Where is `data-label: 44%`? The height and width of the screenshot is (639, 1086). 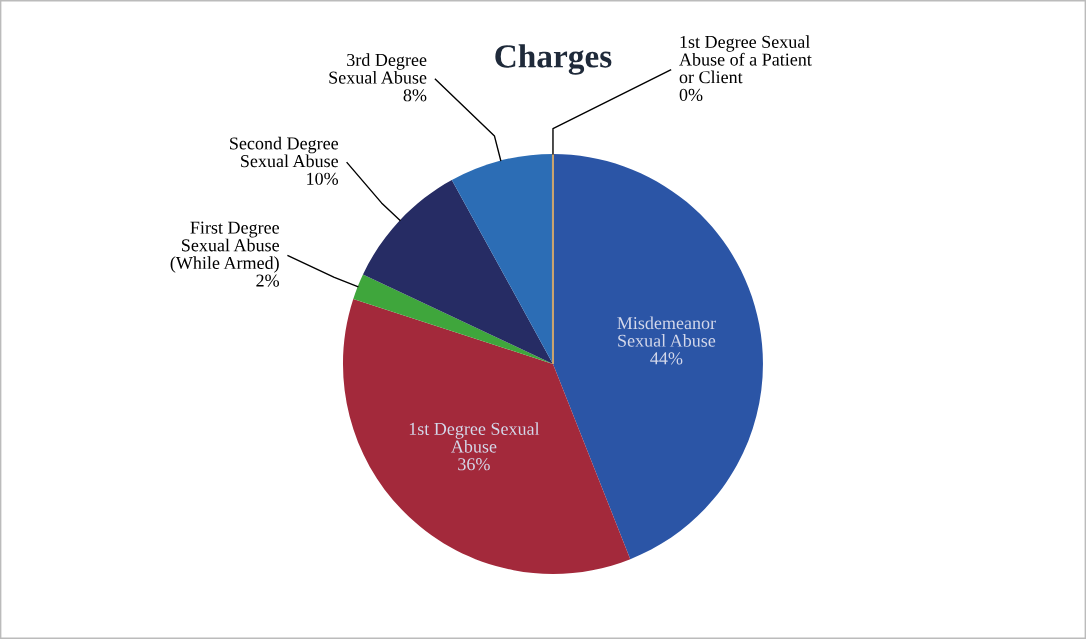 data-label: 44% is located at coordinates (666, 358).